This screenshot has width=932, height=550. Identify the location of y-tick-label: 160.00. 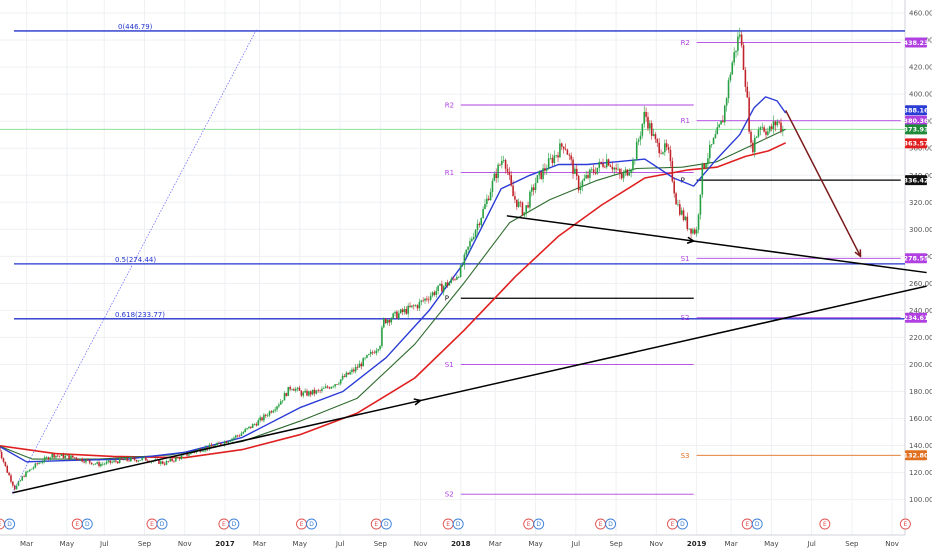
(920, 419).